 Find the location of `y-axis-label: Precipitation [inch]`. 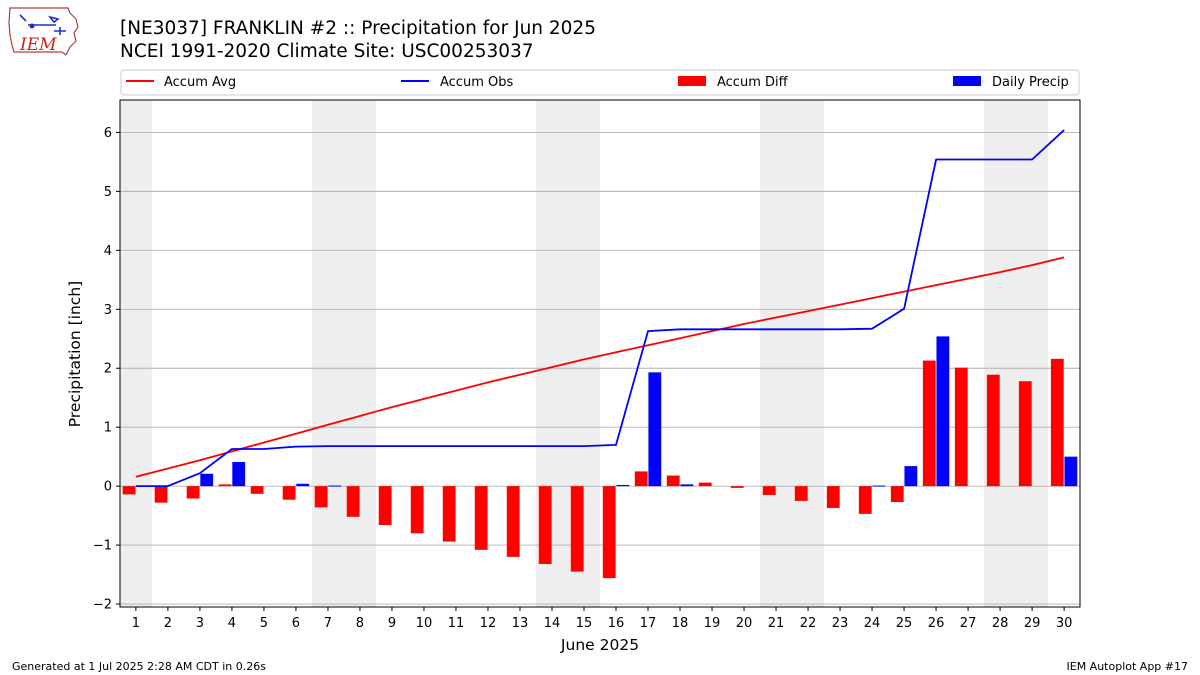

y-axis-label: Precipitation [inch] is located at coordinates (75, 354).